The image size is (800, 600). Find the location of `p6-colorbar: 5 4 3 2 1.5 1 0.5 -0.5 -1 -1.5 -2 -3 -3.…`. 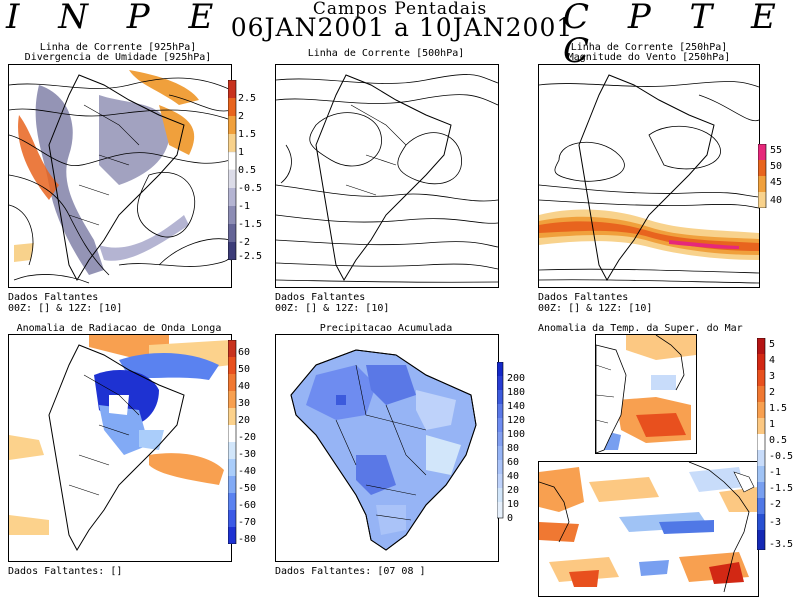

p6-colorbar: 5 4 3 2 1.5 1 0.5 -0.5 -1 -1.5 -2 -3 -3.… is located at coordinates (778, 448).